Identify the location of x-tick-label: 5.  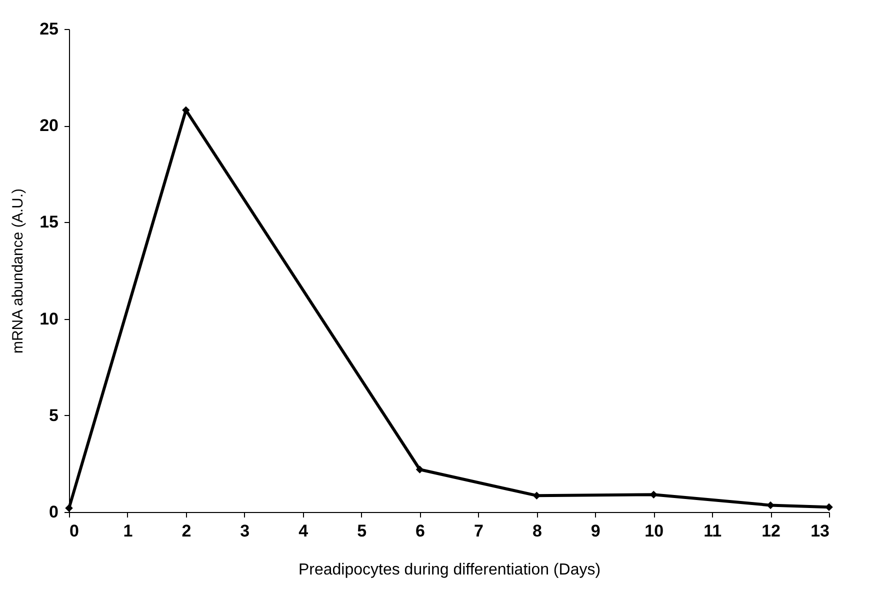
(362, 531).